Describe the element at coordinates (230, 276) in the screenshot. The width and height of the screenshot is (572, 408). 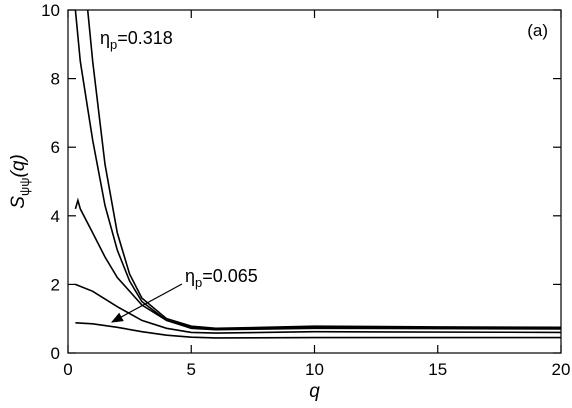
I see `annotation-rest: =0.065` at that location.